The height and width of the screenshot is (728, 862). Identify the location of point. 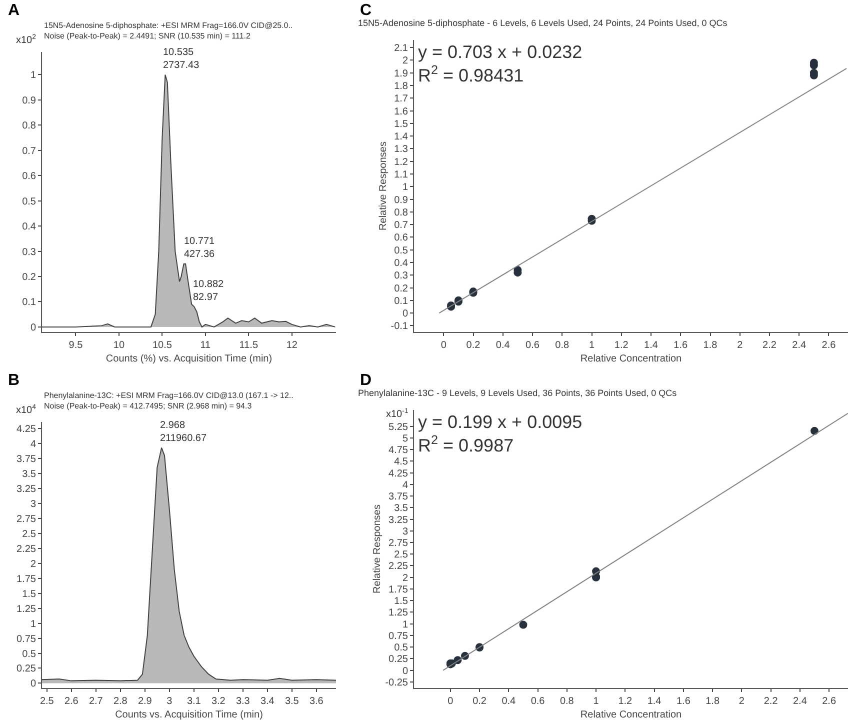
(523, 624).